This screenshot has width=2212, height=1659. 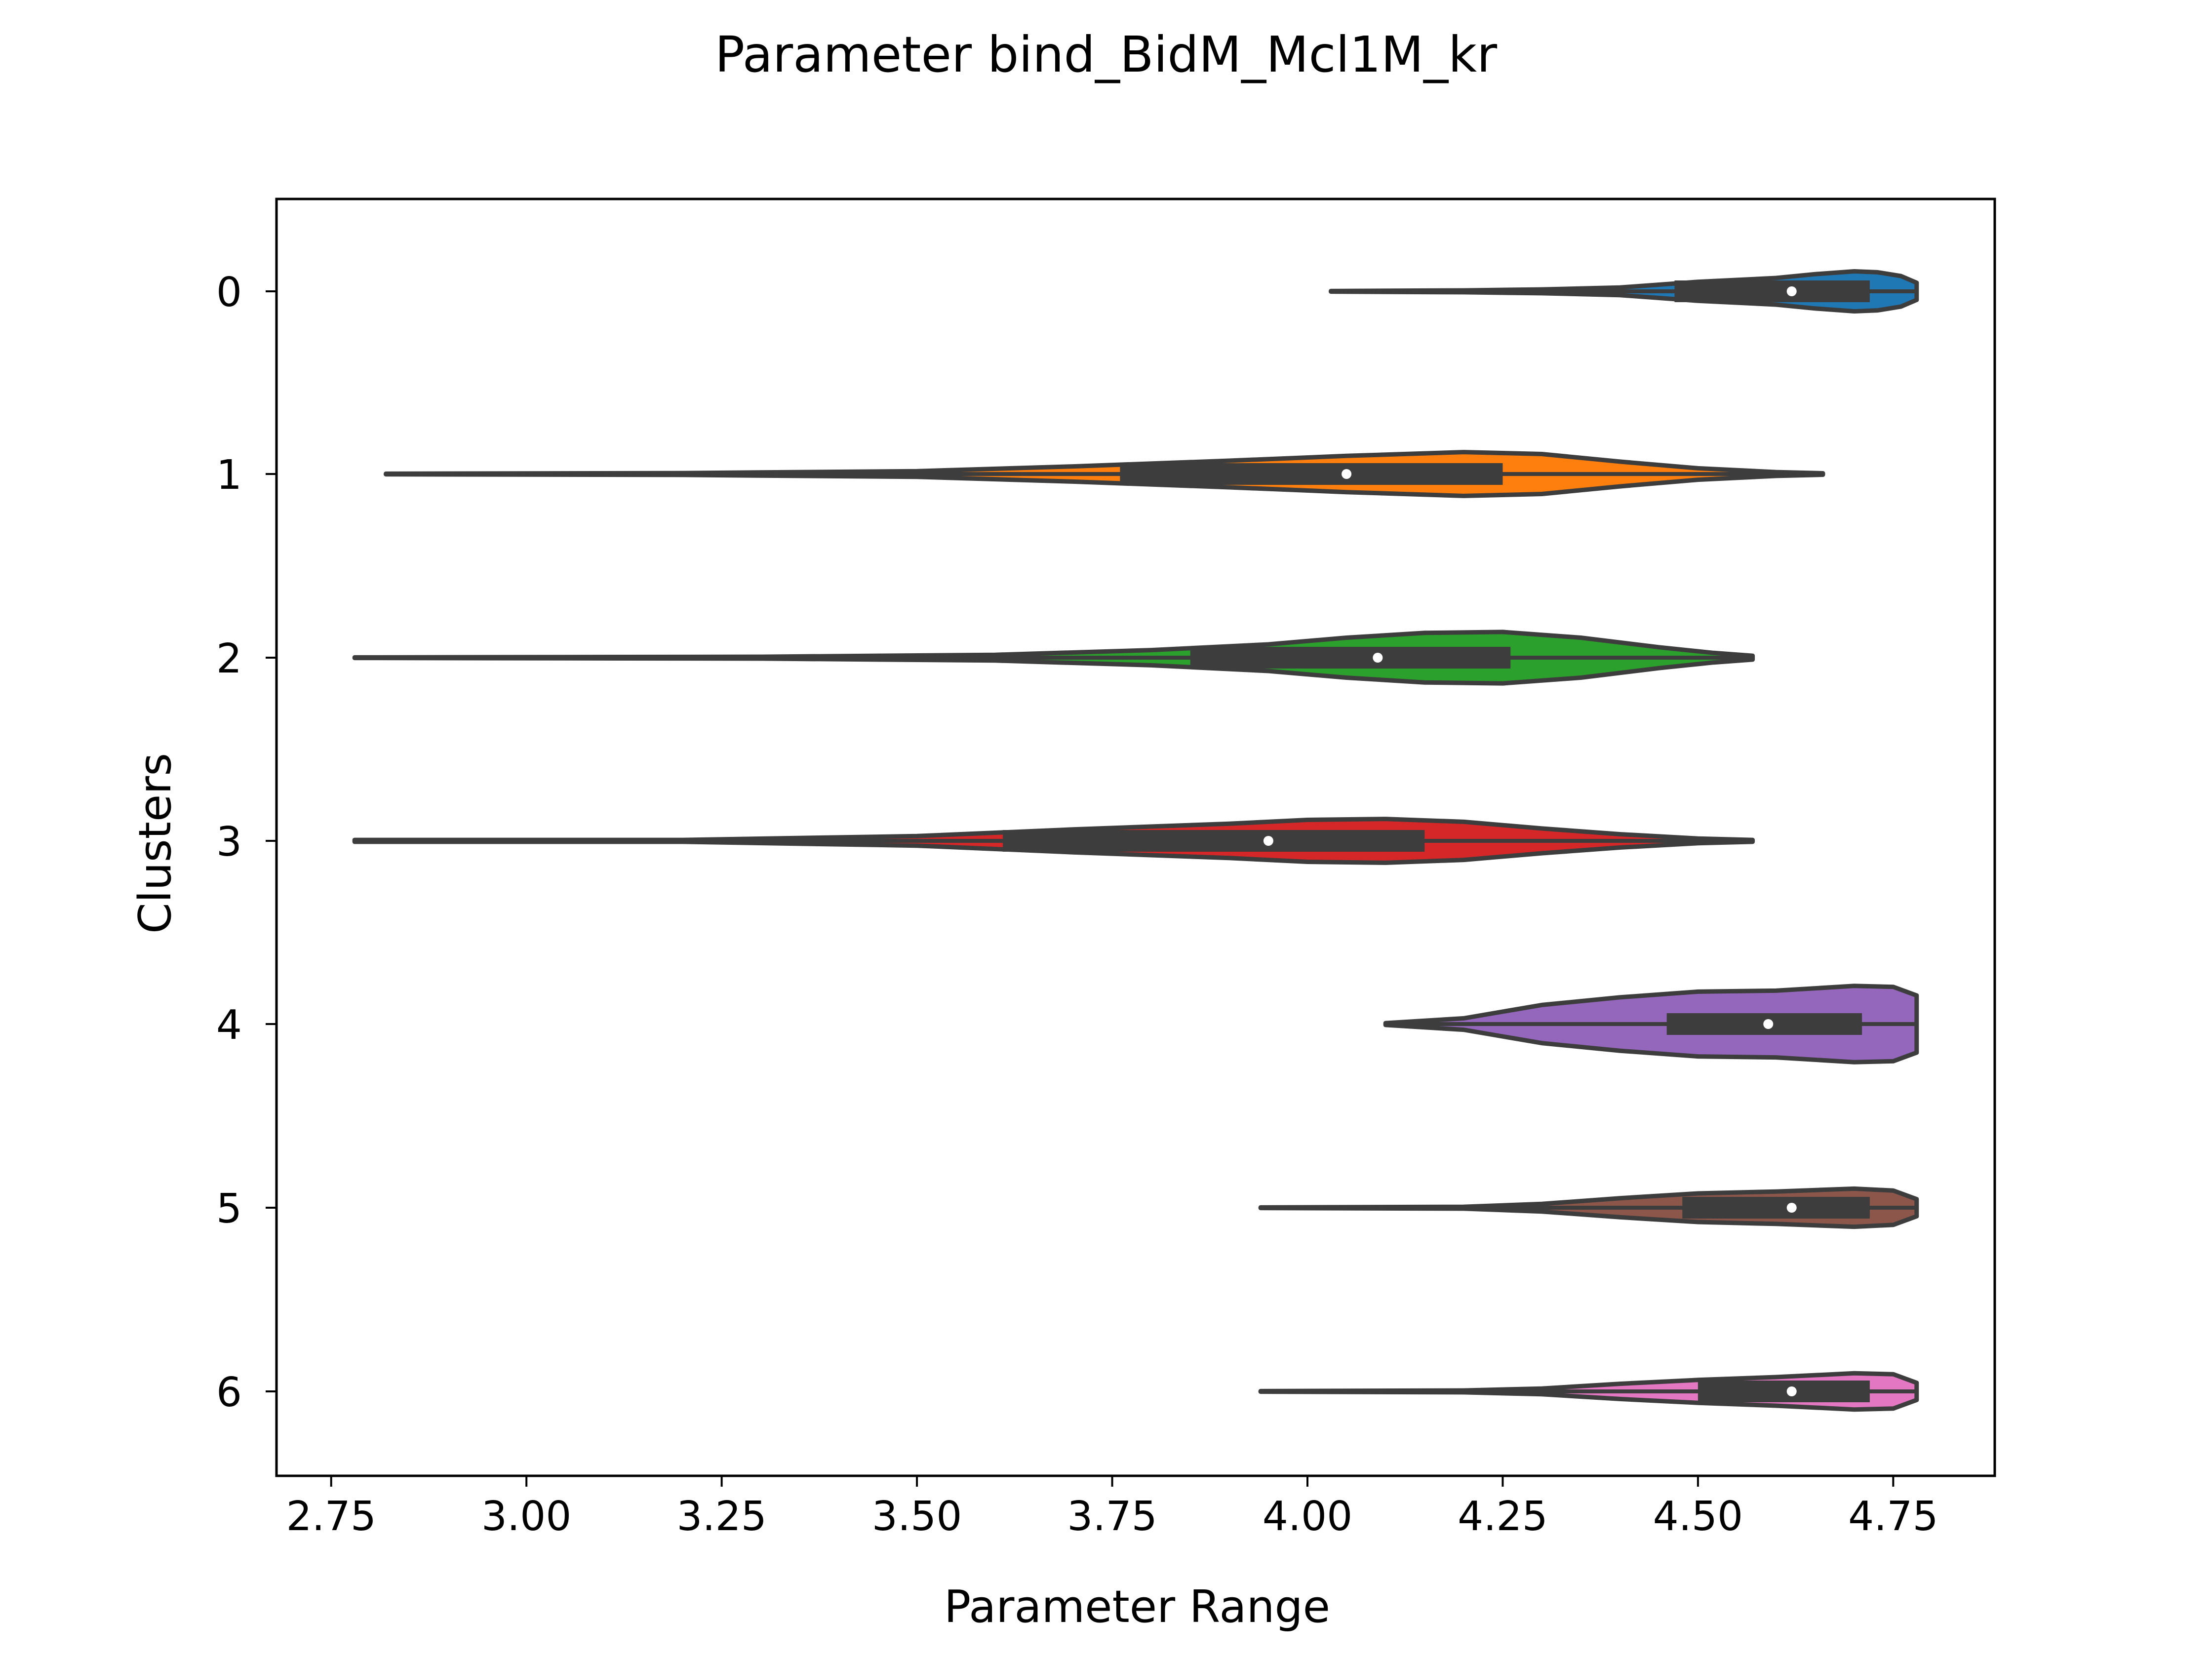 What do you see at coordinates (229, 1392) in the screenshot?
I see `y-tick-label-6: 6` at bounding box center [229, 1392].